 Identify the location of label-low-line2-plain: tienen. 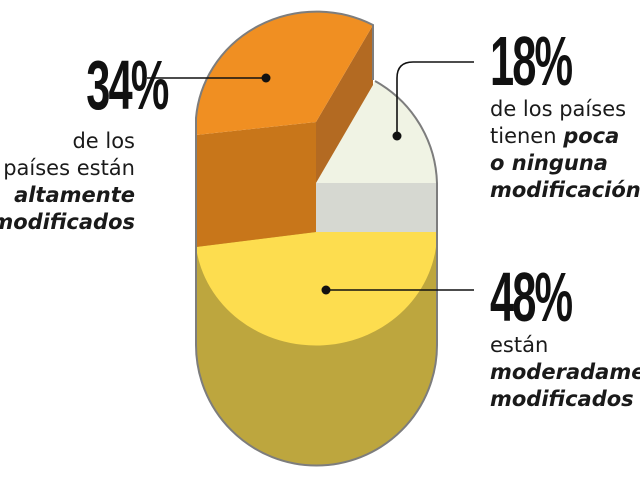
(527, 136).